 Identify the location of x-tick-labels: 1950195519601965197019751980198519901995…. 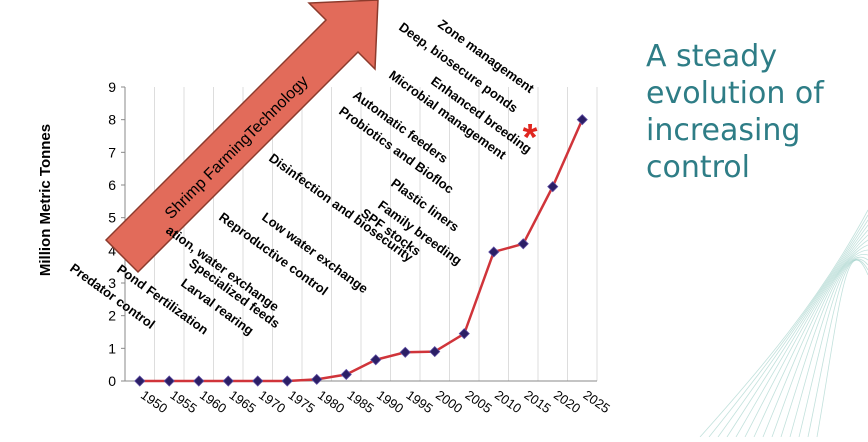
(375, 401).